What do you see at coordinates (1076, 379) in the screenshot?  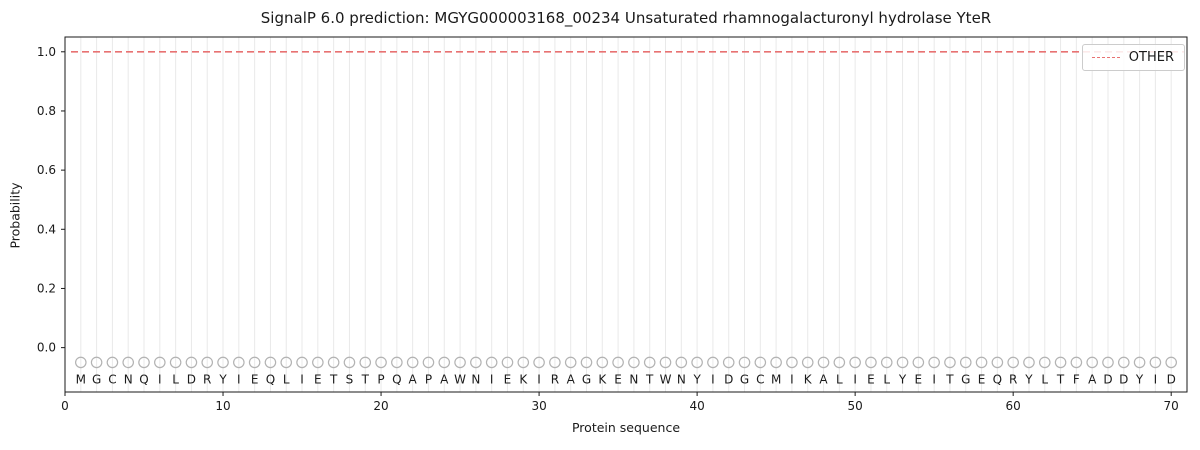 I see `svg-text: F` at bounding box center [1076, 379].